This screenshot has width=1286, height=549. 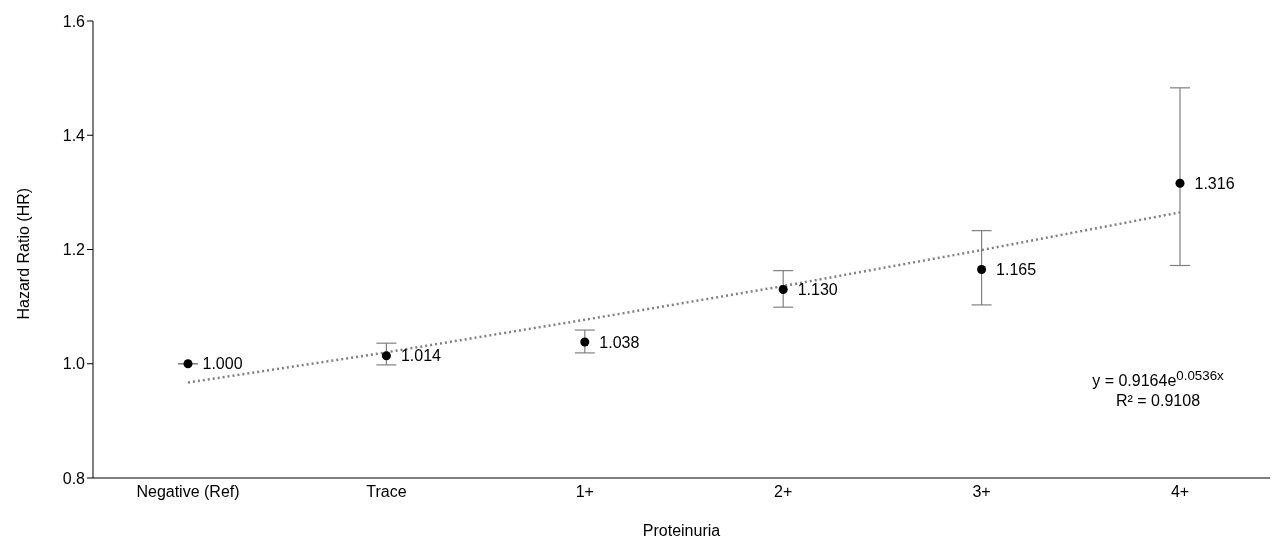 I want to click on data-label: 1.130, so click(x=817, y=290).